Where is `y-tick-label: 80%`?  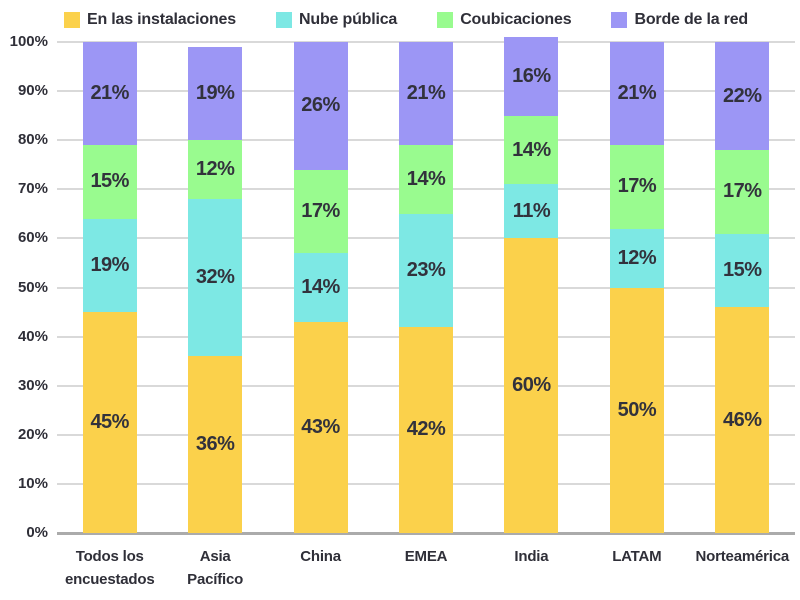
y-tick-label: 80% is located at coordinates (32, 140).